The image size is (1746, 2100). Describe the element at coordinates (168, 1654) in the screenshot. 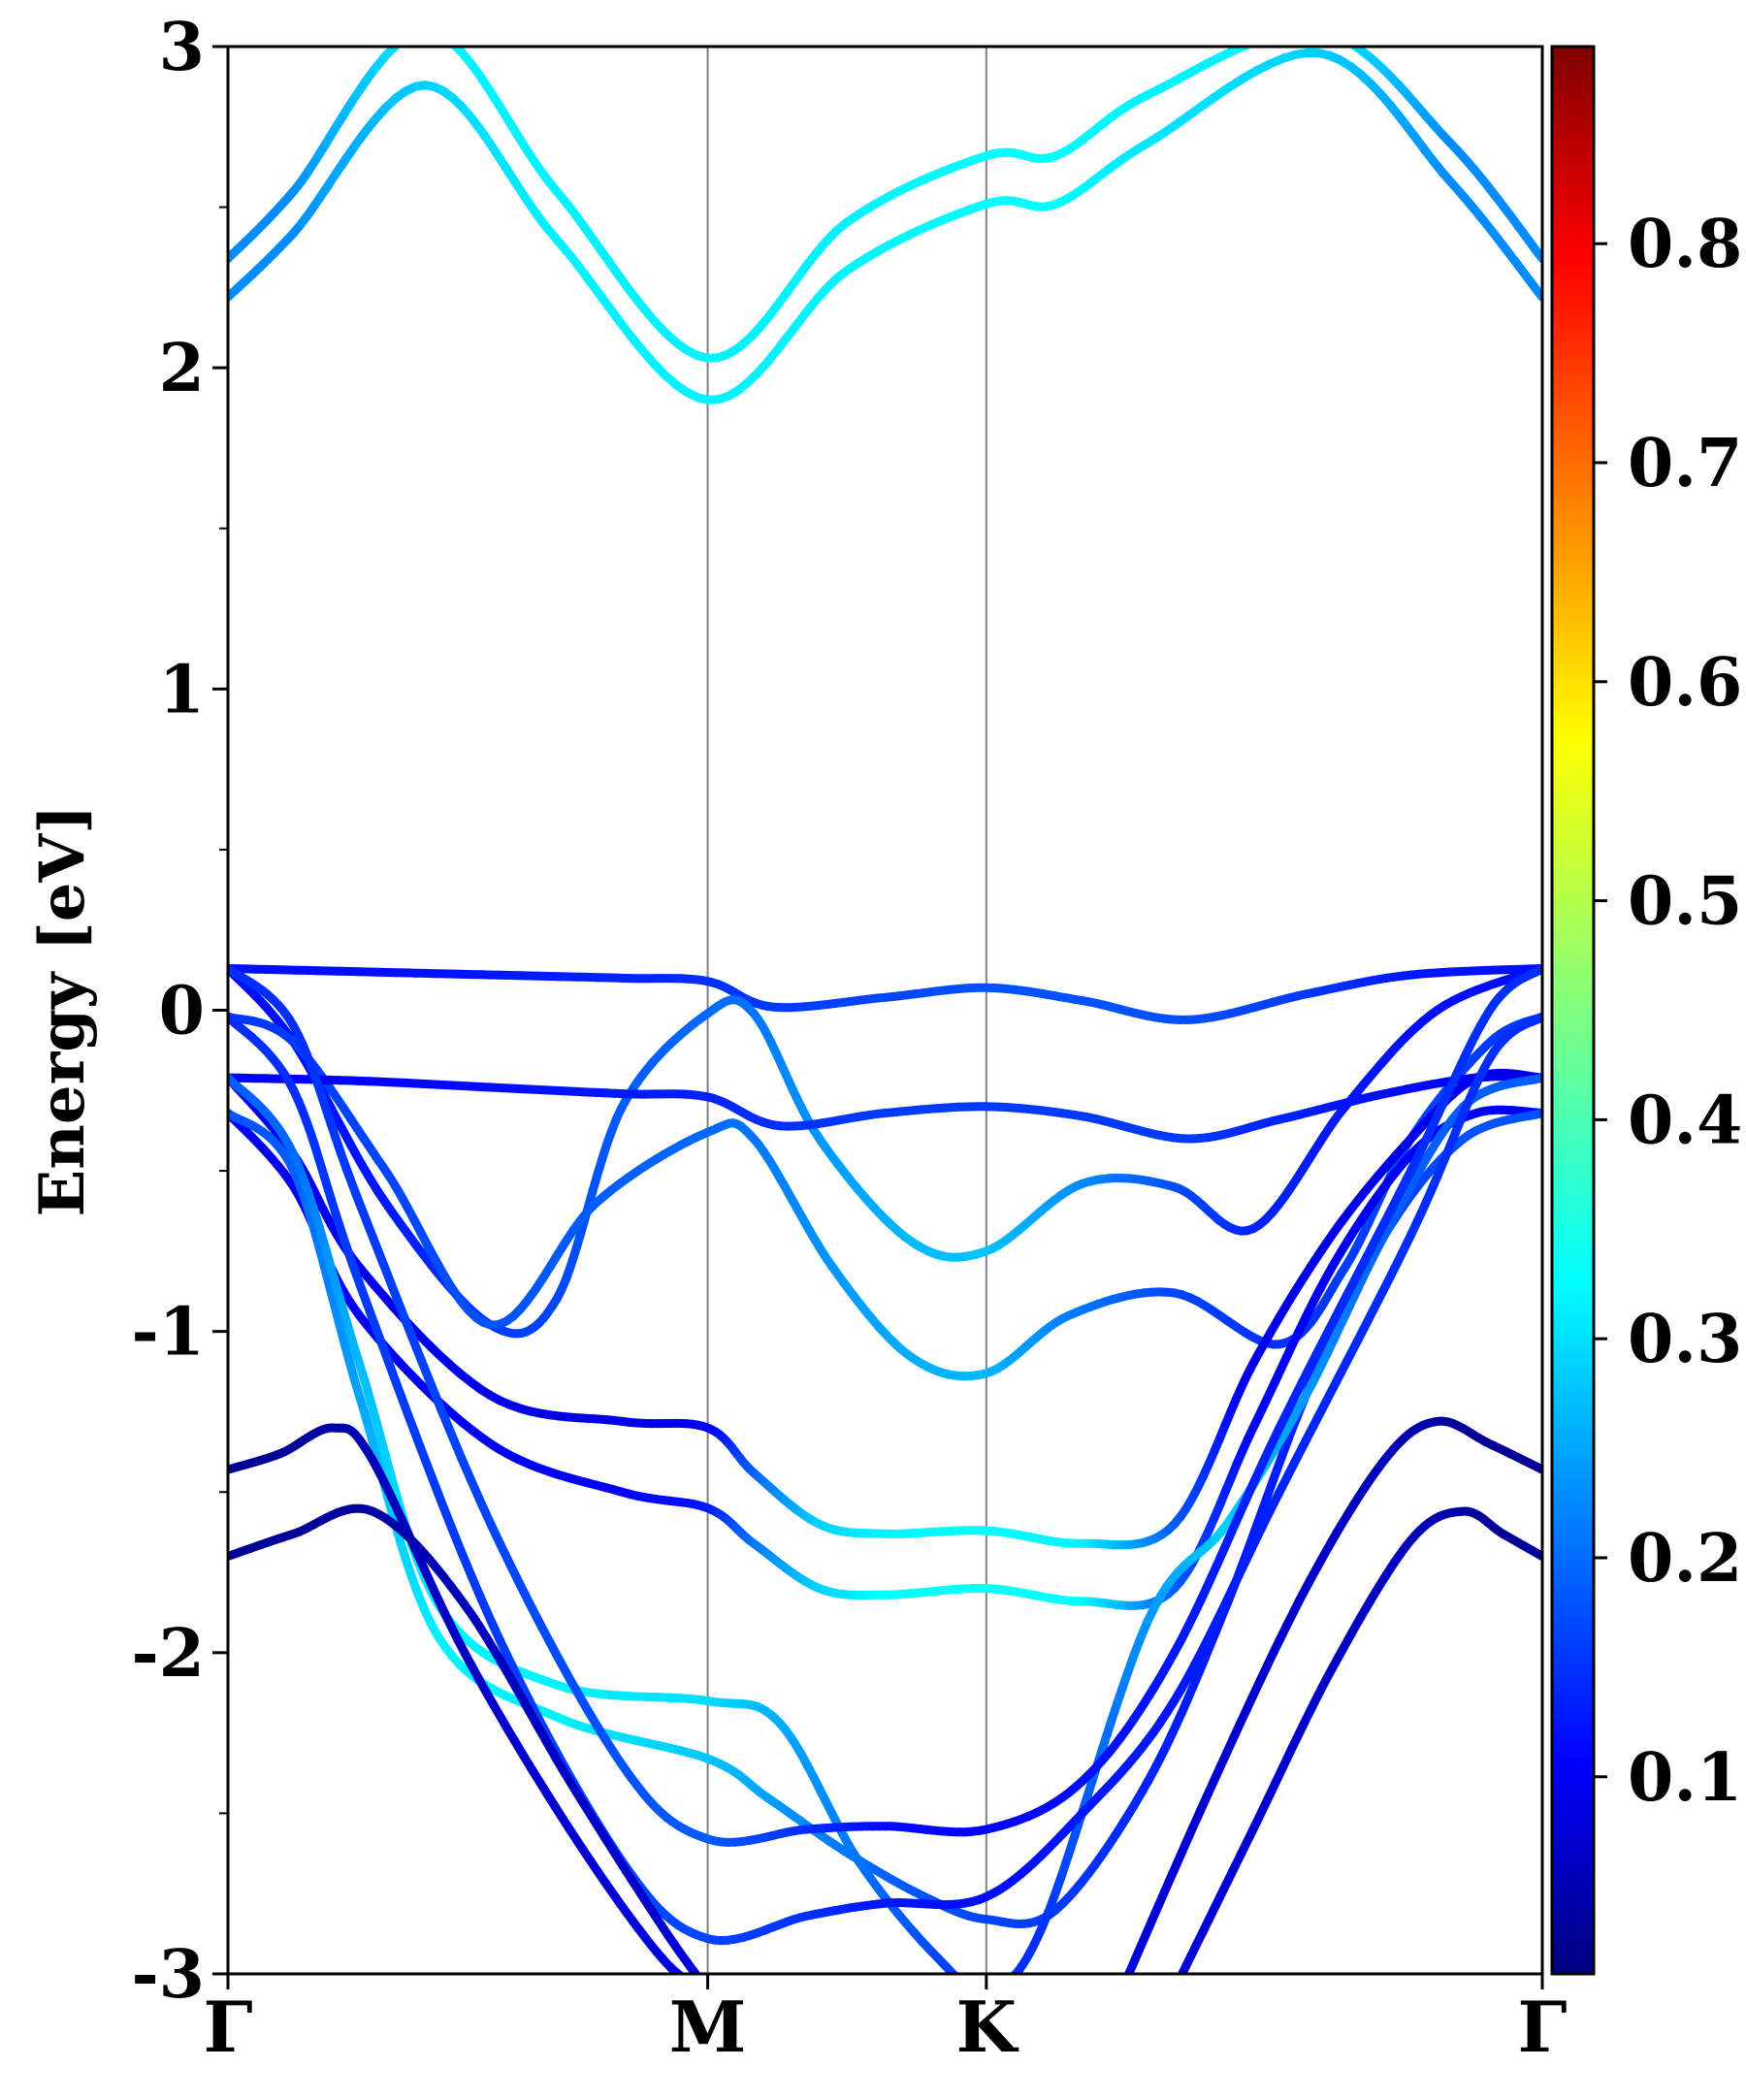

I see `y-tick-label: -2` at that location.